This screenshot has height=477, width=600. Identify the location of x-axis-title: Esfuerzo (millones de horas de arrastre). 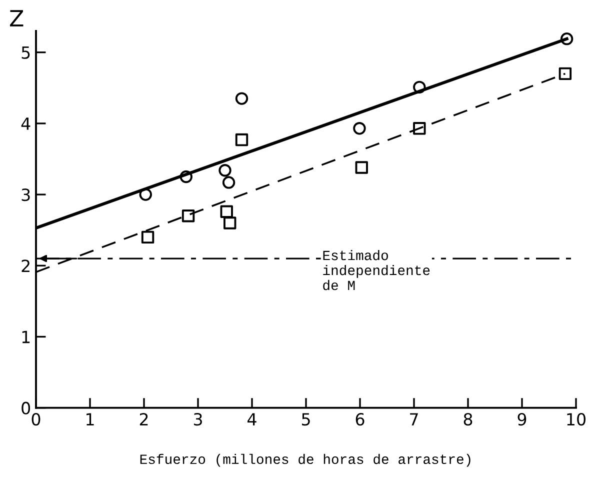
(305, 460).